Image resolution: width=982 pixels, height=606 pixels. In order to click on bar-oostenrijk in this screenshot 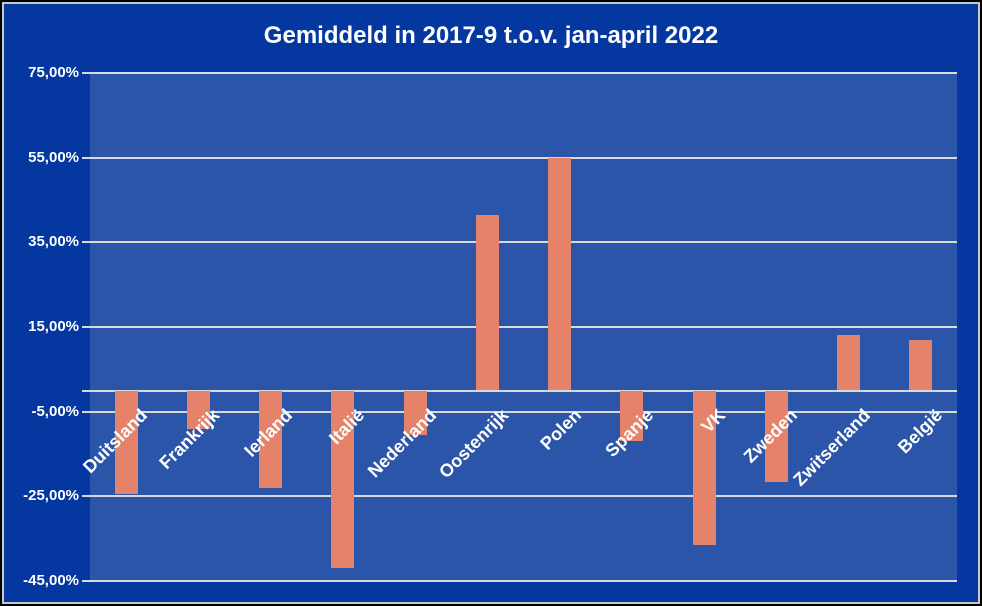, I will do `click(487, 302)`.